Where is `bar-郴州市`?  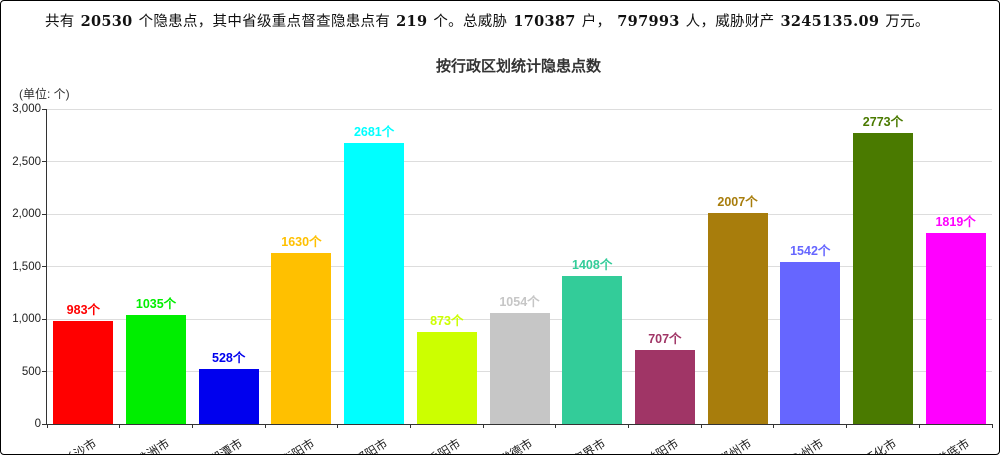
bar-郴州市 is located at coordinates (737, 318).